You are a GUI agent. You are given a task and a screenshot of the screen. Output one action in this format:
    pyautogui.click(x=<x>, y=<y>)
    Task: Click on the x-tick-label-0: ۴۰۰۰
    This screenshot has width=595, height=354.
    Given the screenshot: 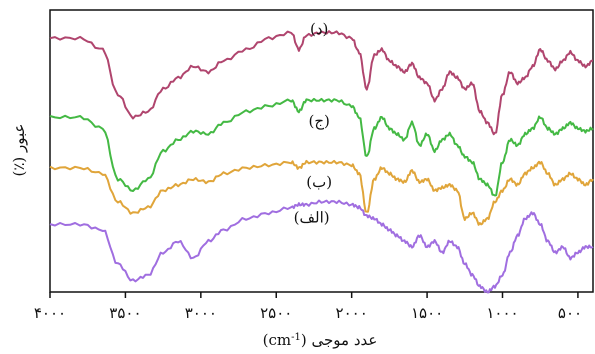 What is the action you would take?
    pyautogui.click(x=50, y=313)
    